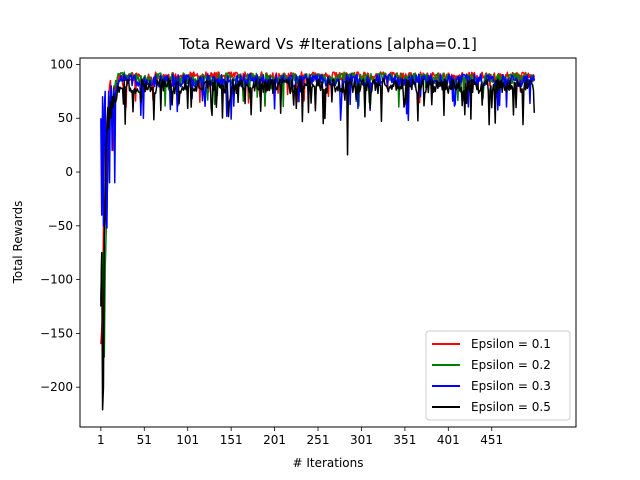  What do you see at coordinates (101, 440) in the screenshot?
I see `x-tick-label: 1` at bounding box center [101, 440].